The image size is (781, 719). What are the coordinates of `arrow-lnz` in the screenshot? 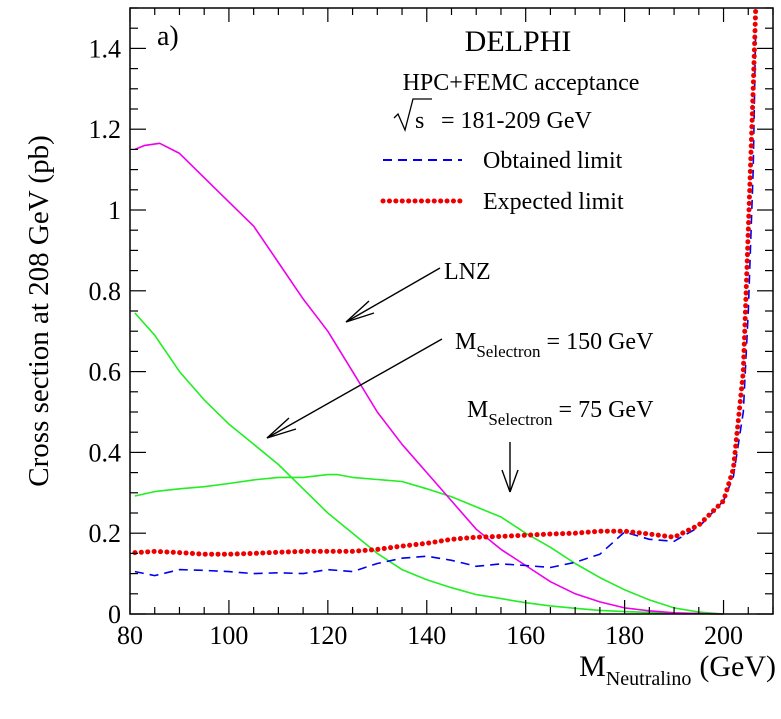 It's located at (393, 295).